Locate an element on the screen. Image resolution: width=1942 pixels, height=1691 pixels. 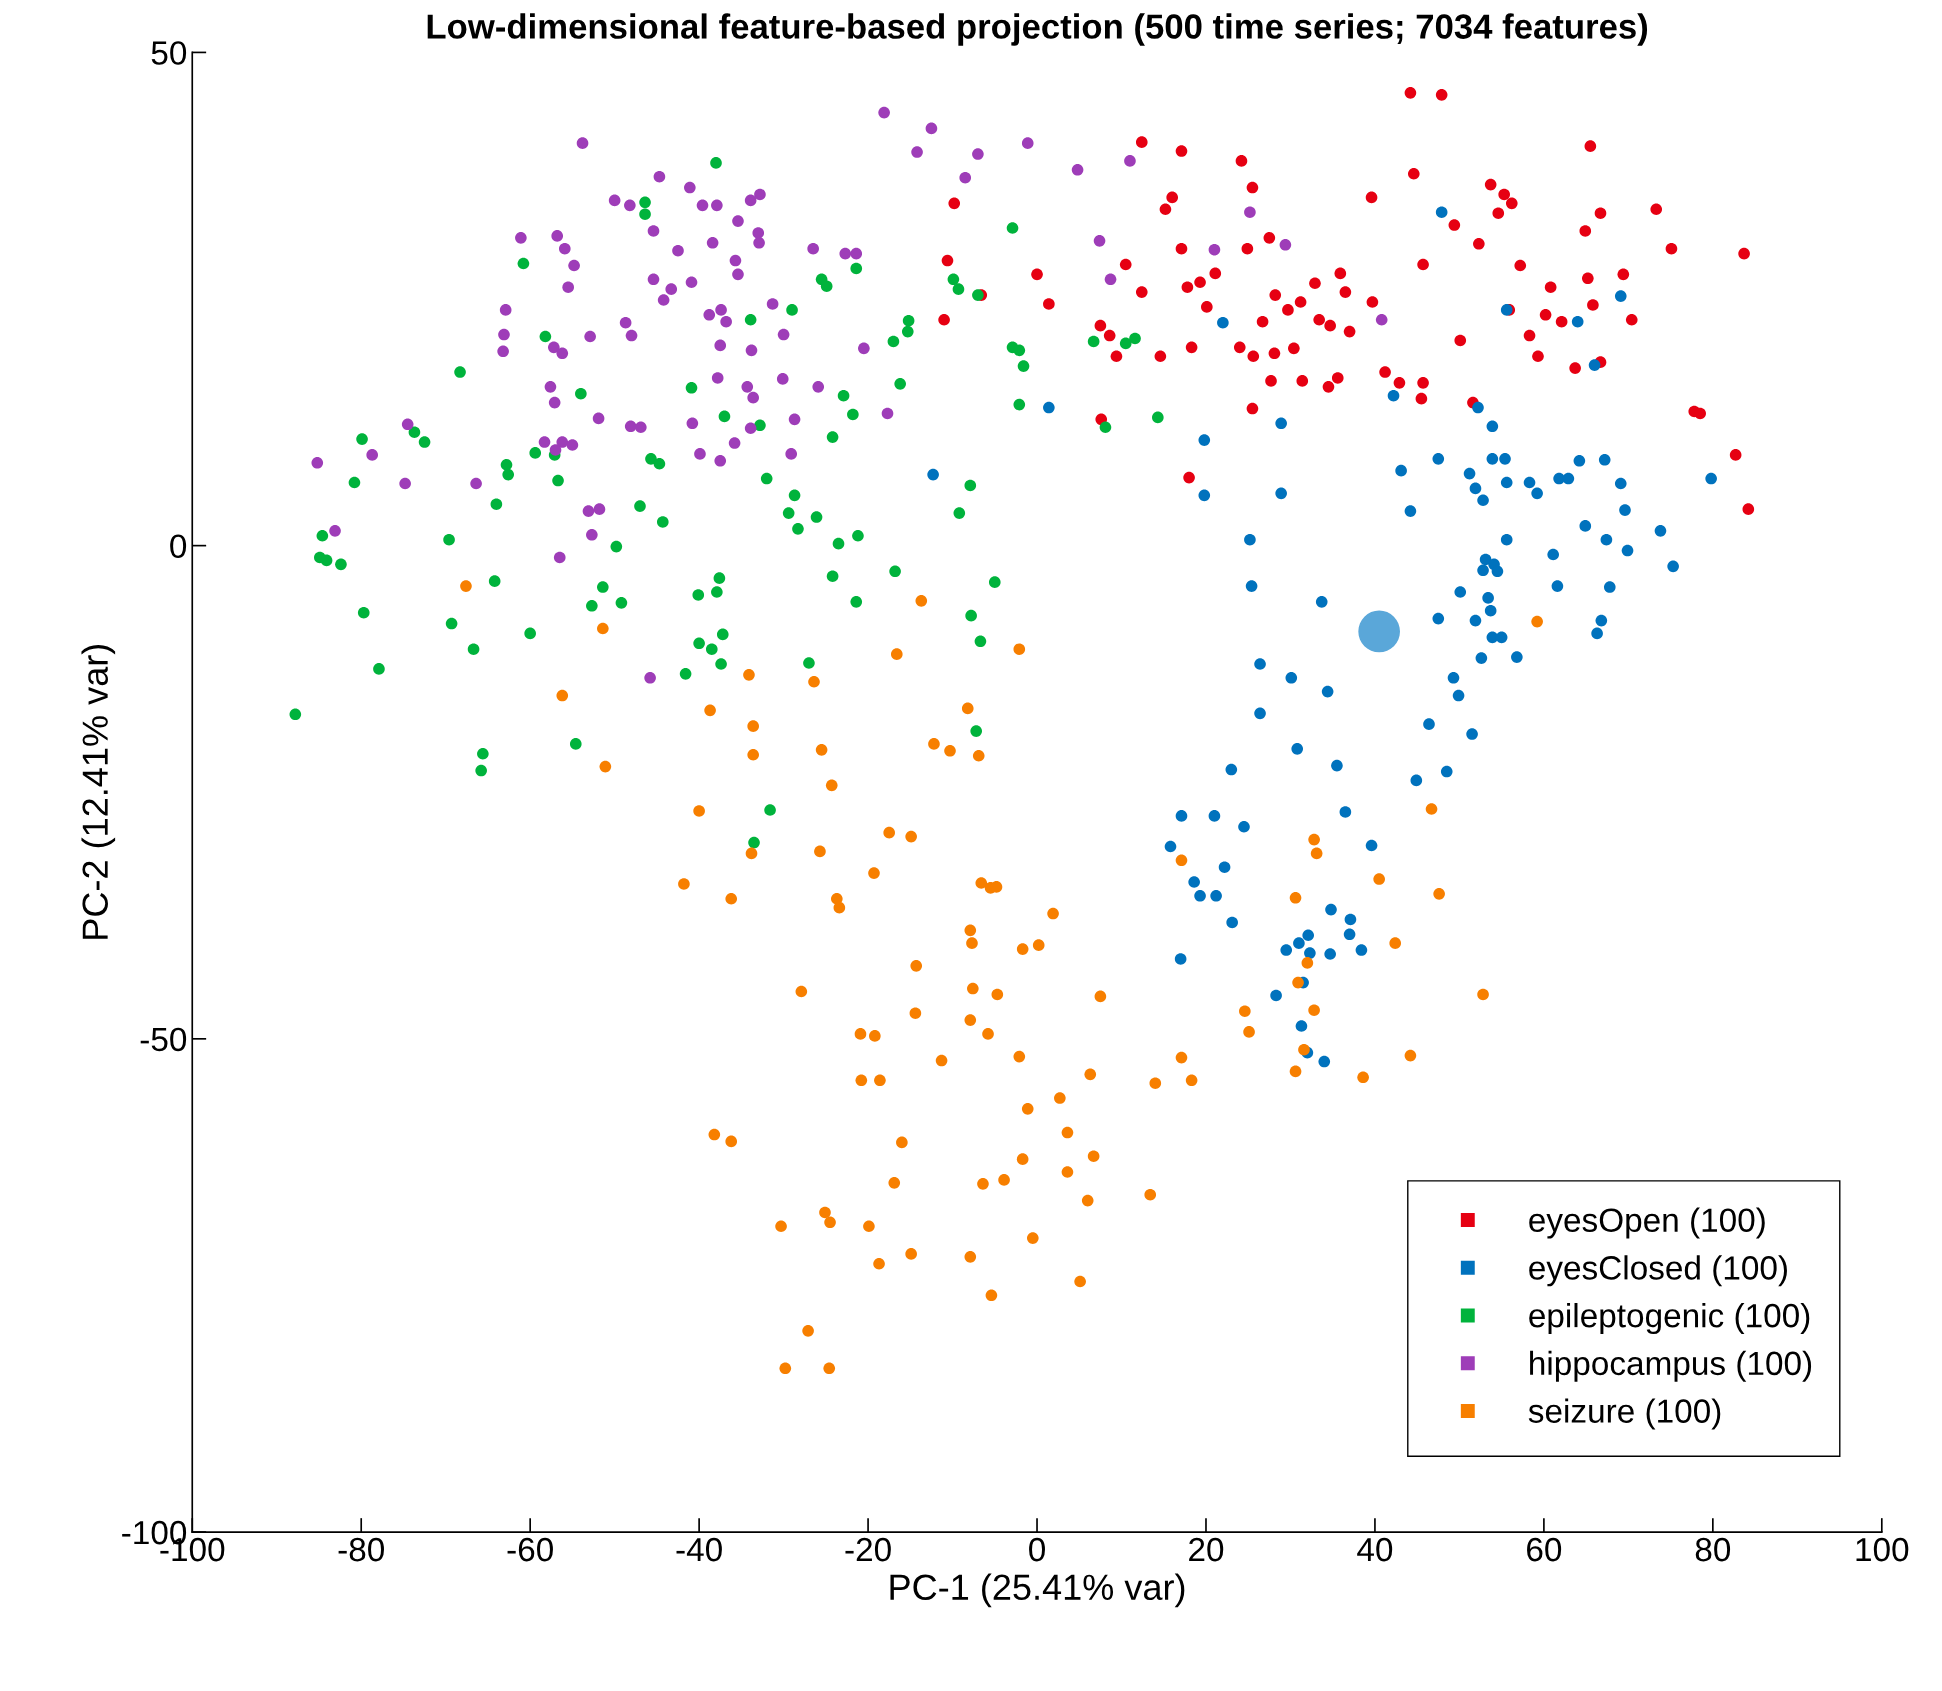
x-tick-label: 0 is located at coordinates (1037, 1549).